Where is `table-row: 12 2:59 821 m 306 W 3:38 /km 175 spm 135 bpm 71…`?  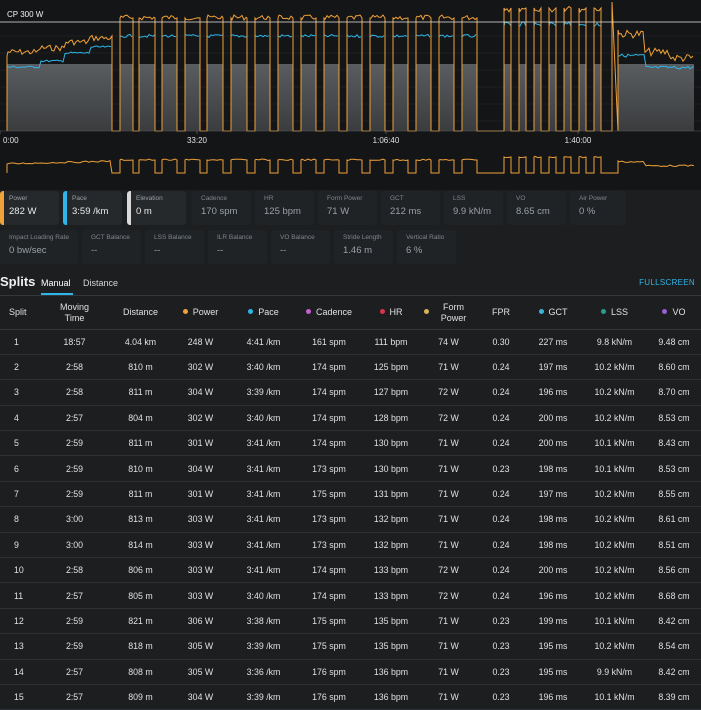
table-row: 12 2:59 821 m 306 W 3:38 /km 175 spm 135 bpm 71… is located at coordinates (350, 621).